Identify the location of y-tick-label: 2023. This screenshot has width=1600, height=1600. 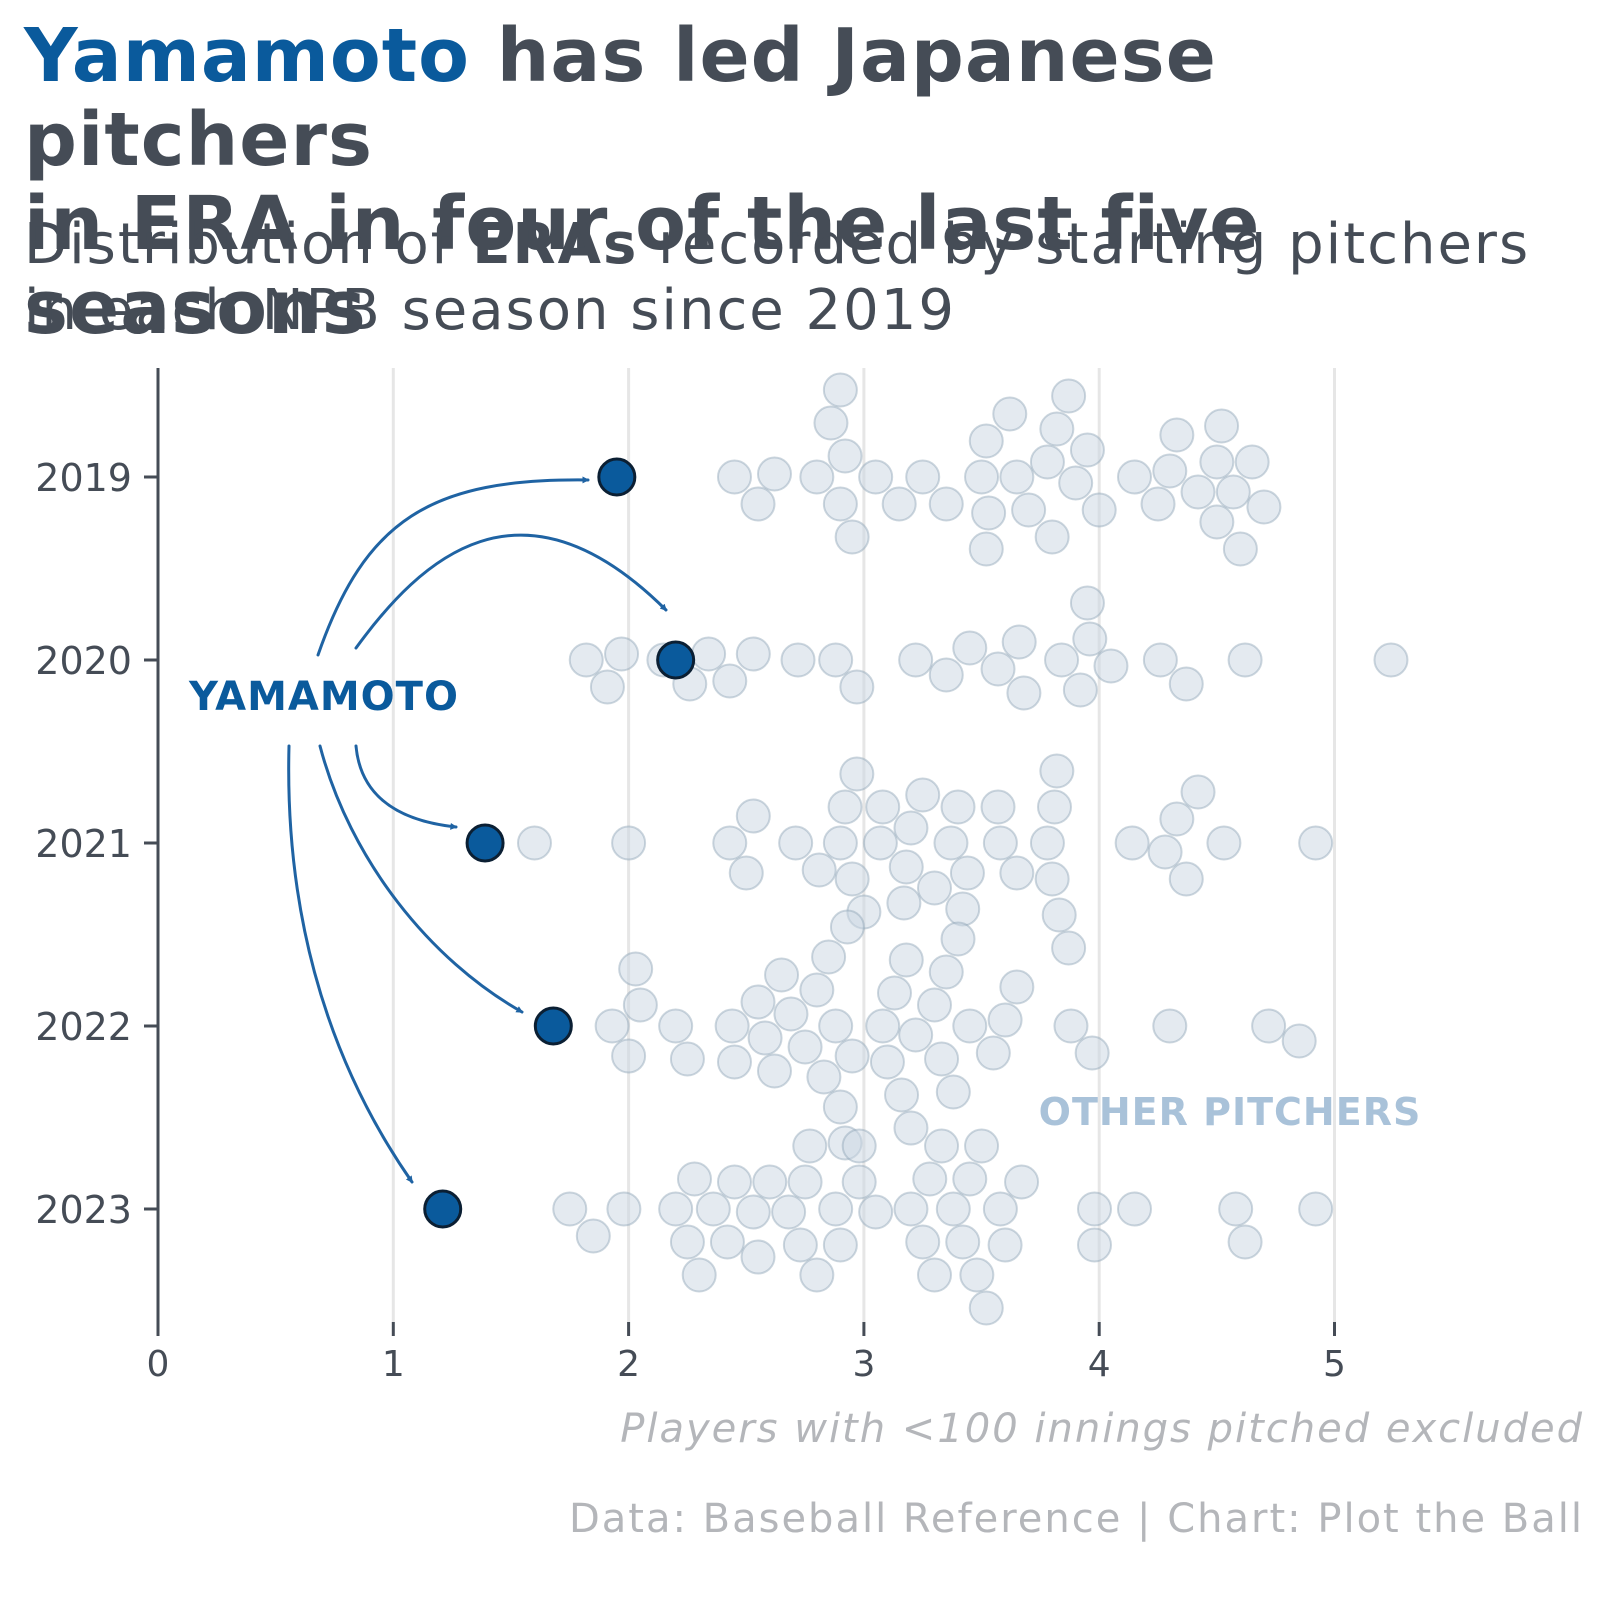
(83, 1210).